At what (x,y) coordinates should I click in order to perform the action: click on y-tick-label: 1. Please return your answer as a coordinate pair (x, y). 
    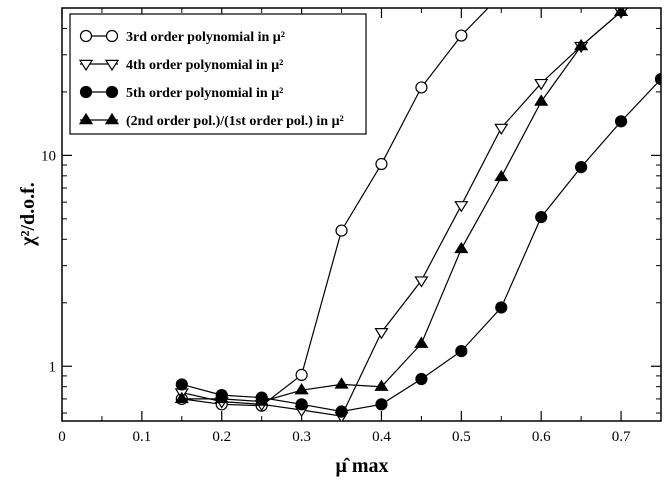
    Looking at the image, I should click on (53, 367).